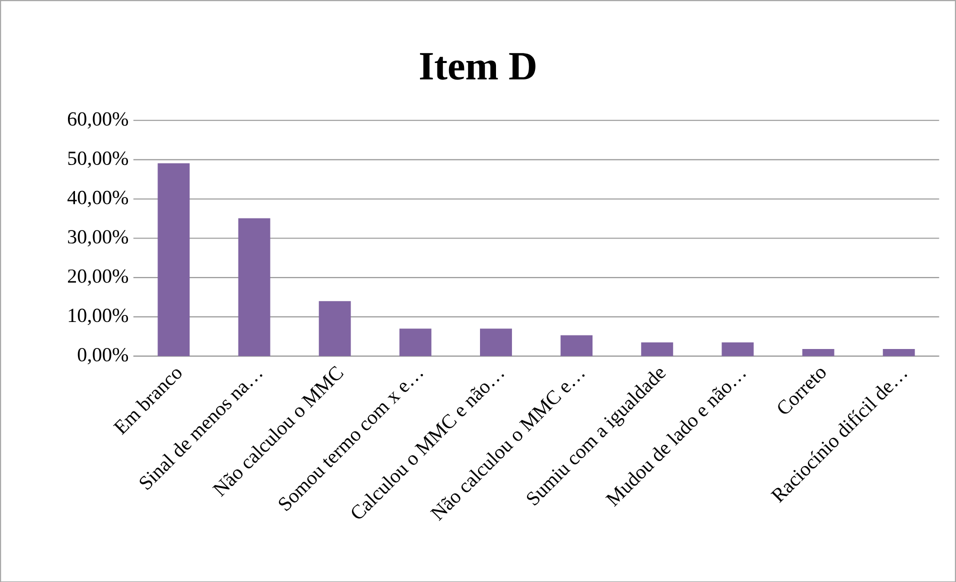 The height and width of the screenshot is (582, 956). What do you see at coordinates (98, 277) in the screenshot?
I see `y-tick-label: 20,00%` at bounding box center [98, 277].